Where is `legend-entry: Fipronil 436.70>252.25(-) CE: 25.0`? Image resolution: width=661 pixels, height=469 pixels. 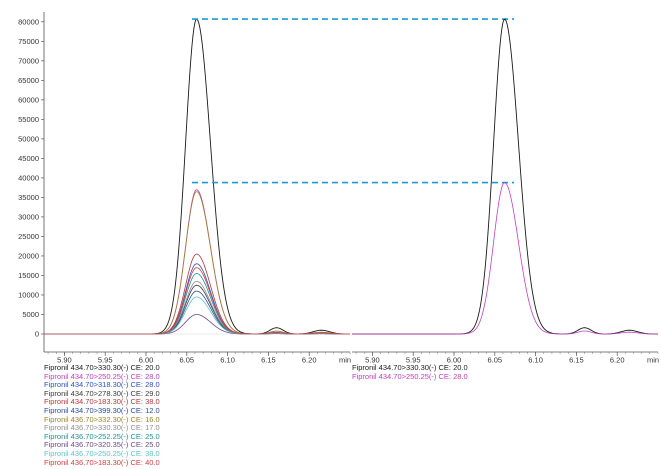 legend-entry: Fipronil 436.70>252.25(-) CE: 25.0 is located at coordinates (102, 436).